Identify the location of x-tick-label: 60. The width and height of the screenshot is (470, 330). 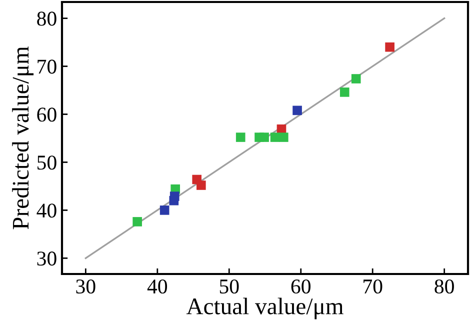
(300, 286).